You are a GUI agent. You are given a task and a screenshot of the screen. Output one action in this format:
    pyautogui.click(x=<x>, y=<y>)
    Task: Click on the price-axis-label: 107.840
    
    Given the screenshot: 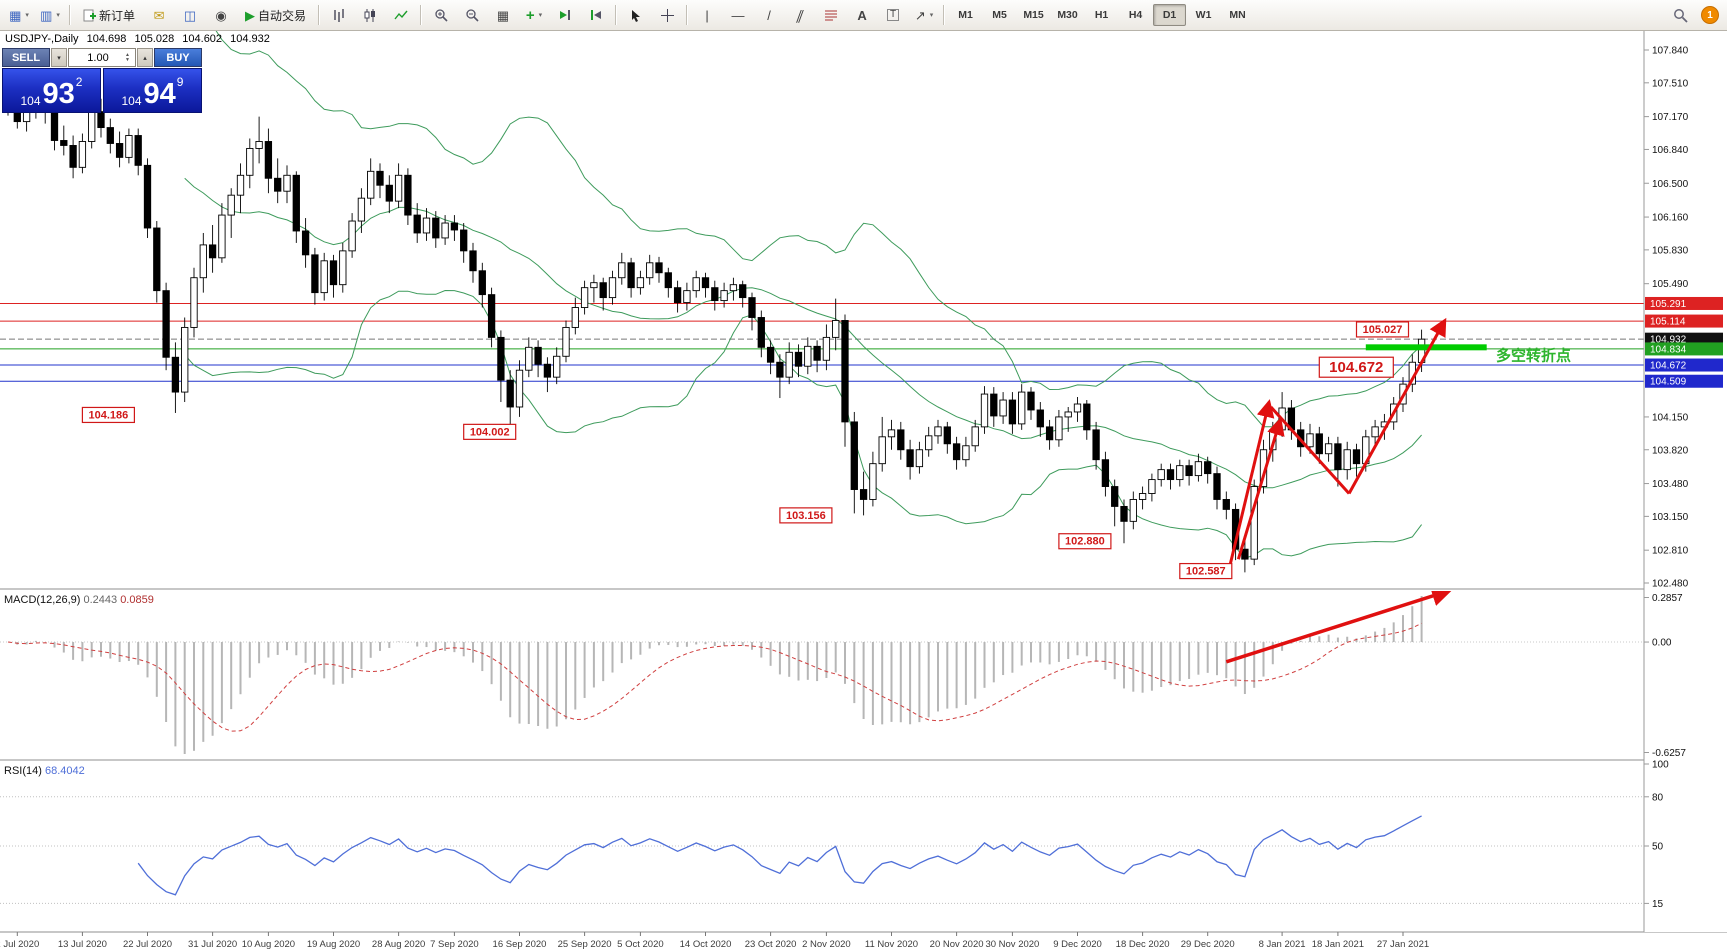 What is the action you would take?
    pyautogui.click(x=1670, y=51)
    